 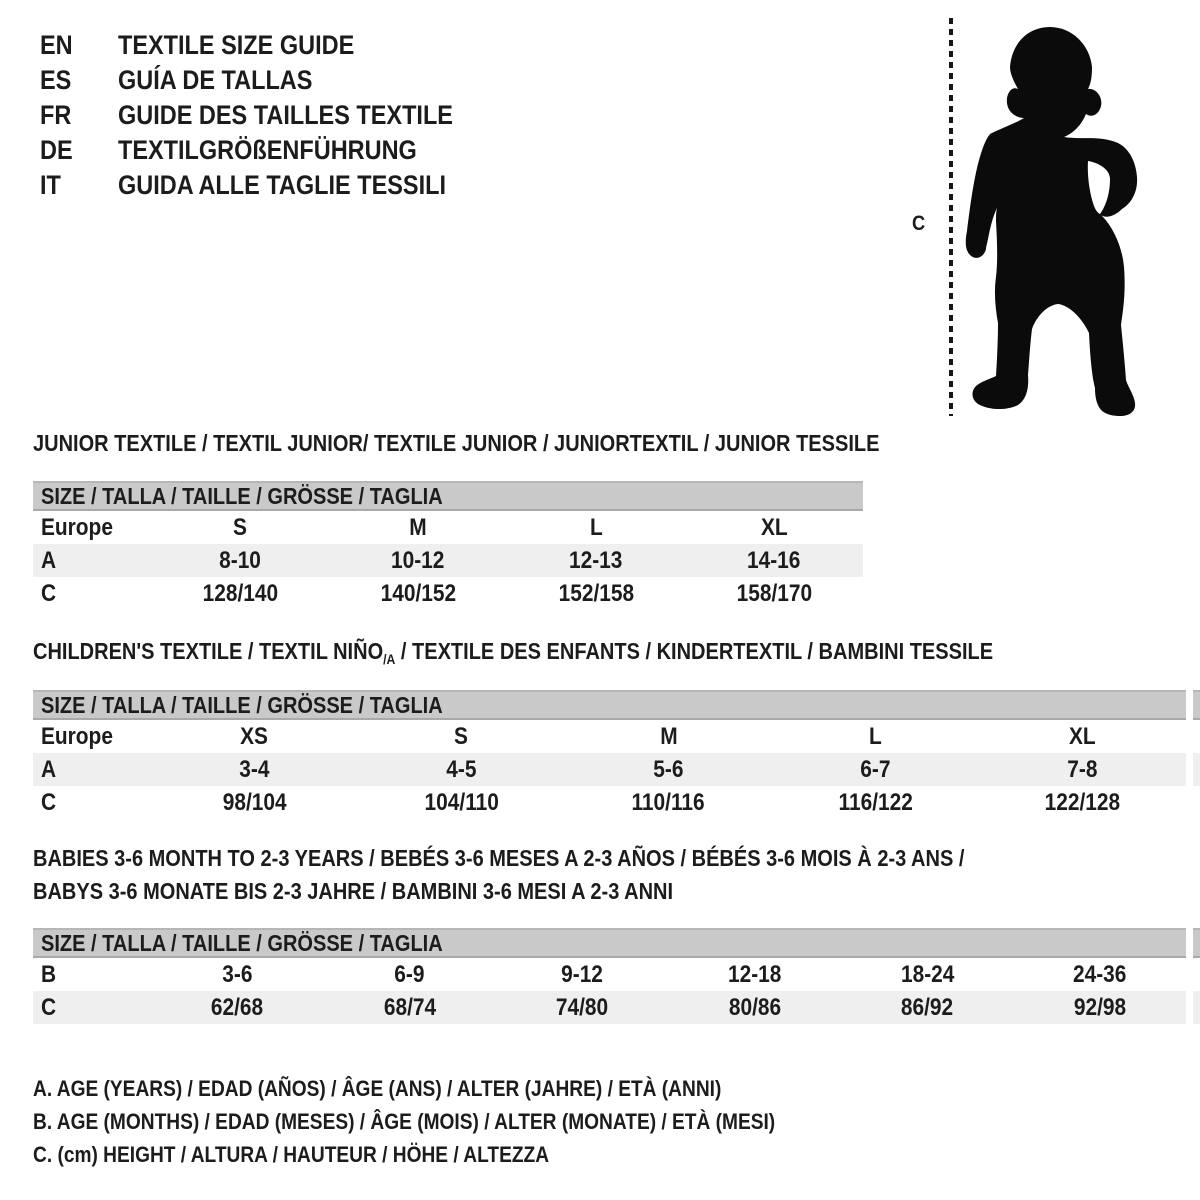 What do you see at coordinates (1100, 974) in the screenshot?
I see `cell: 24-36` at bounding box center [1100, 974].